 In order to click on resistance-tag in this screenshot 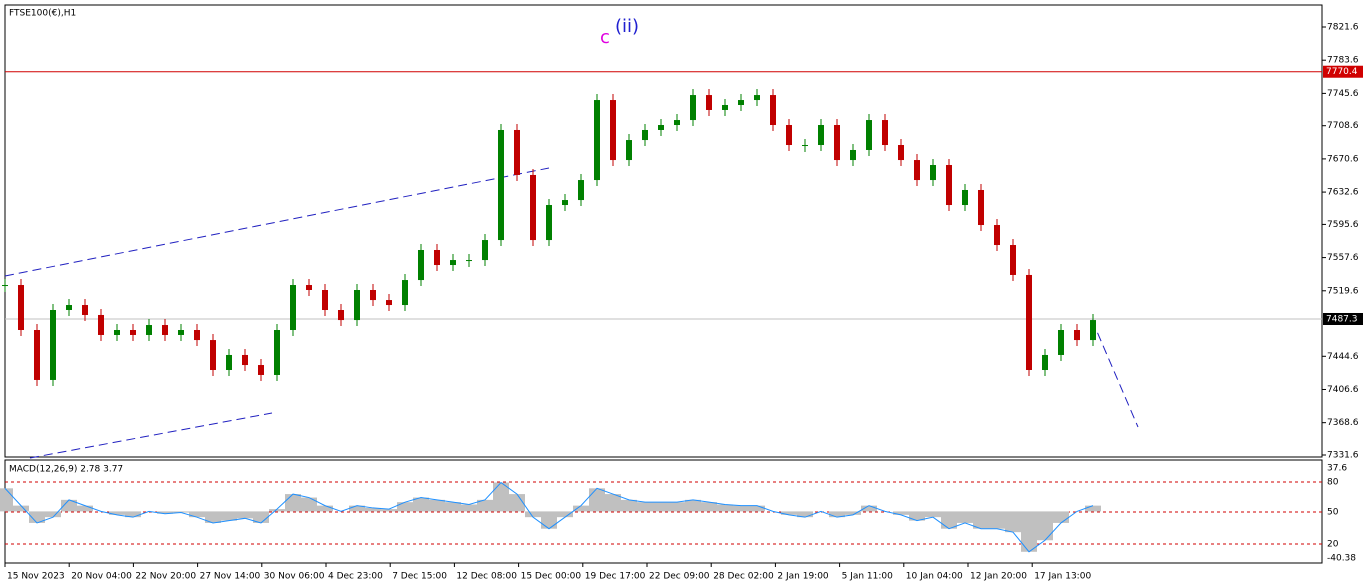, I will do `click(1343, 71)`.